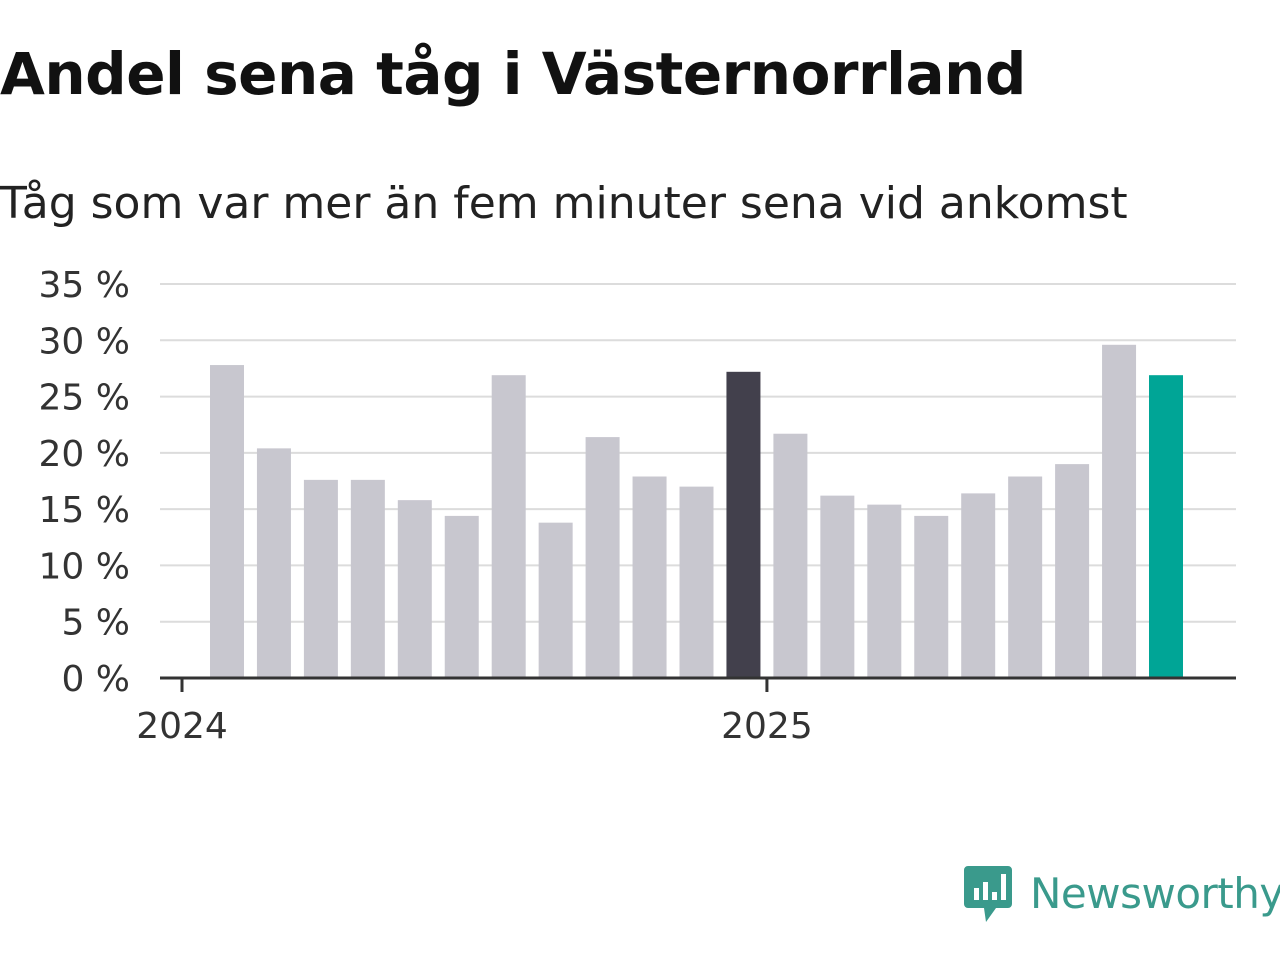 Image resolution: width=1280 pixels, height=960 pixels. What do you see at coordinates (95, 679) in the screenshot?
I see `y-tick-label: 0 %` at bounding box center [95, 679].